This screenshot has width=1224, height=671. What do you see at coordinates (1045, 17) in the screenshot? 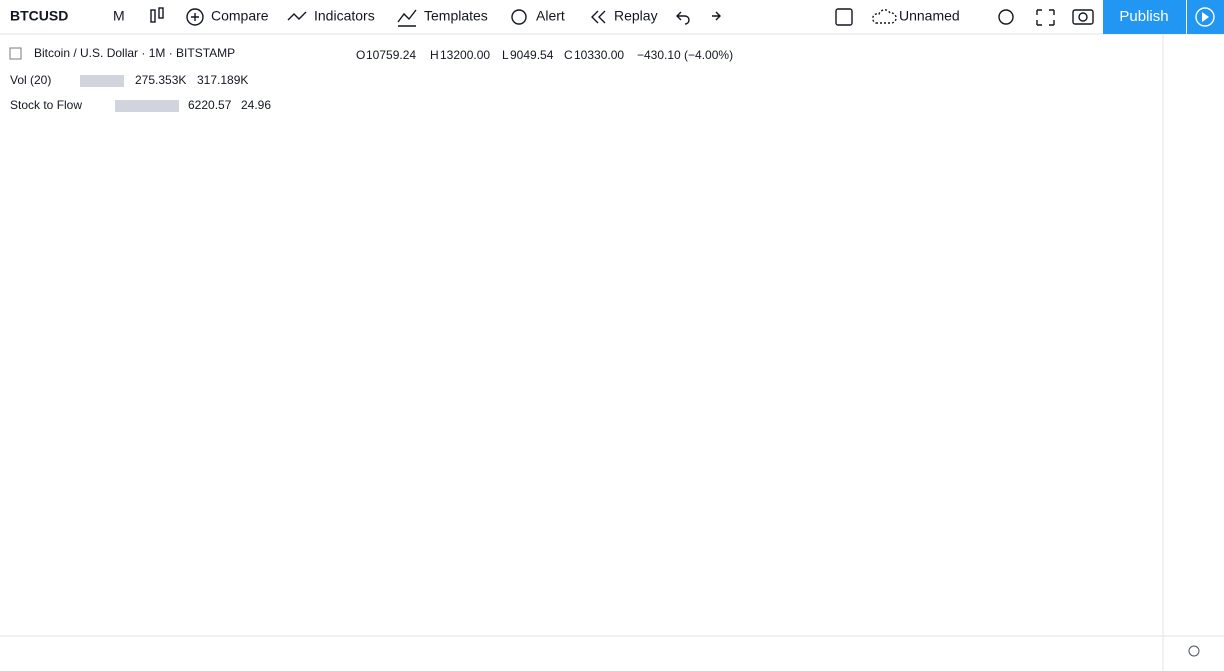
I see `fullscreen-icon` at bounding box center [1045, 17].